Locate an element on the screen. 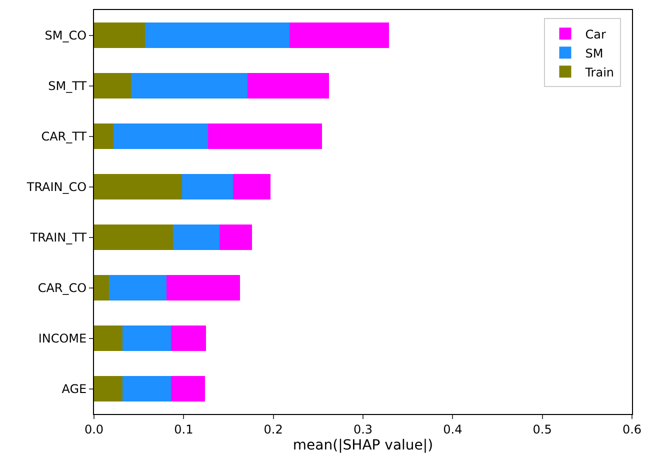 The width and height of the screenshot is (650, 464). x-tick-label: 0.0 is located at coordinates (94, 429).